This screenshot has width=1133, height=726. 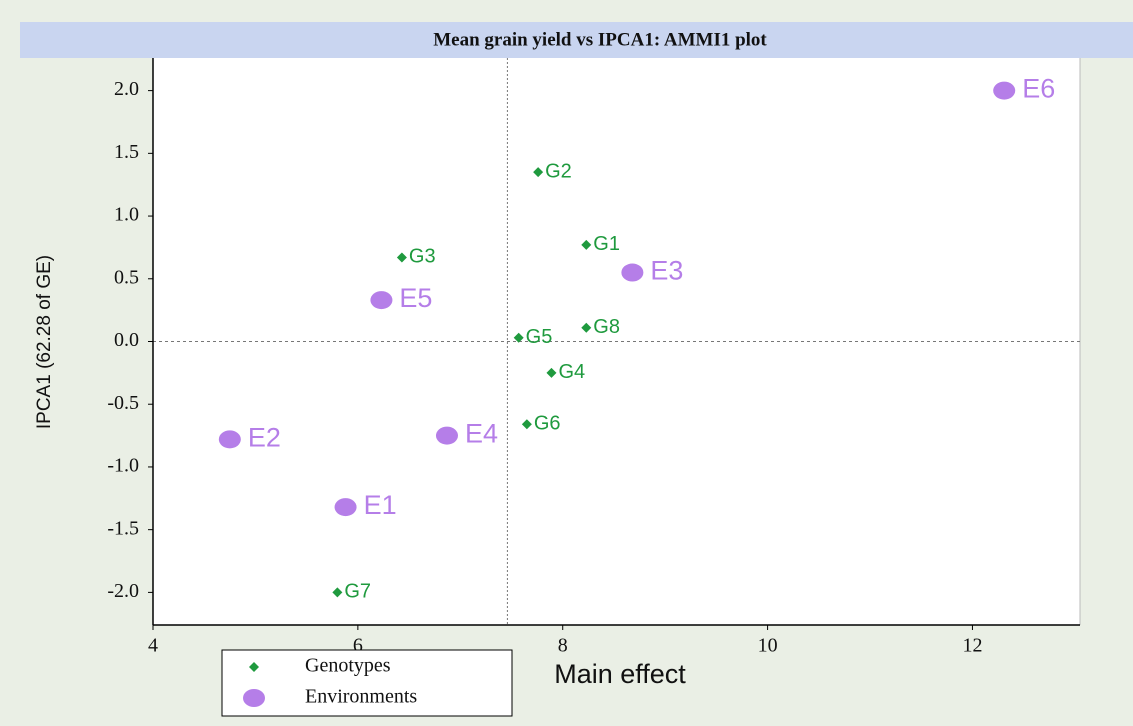 I want to click on point-label: G1, so click(x=606, y=244).